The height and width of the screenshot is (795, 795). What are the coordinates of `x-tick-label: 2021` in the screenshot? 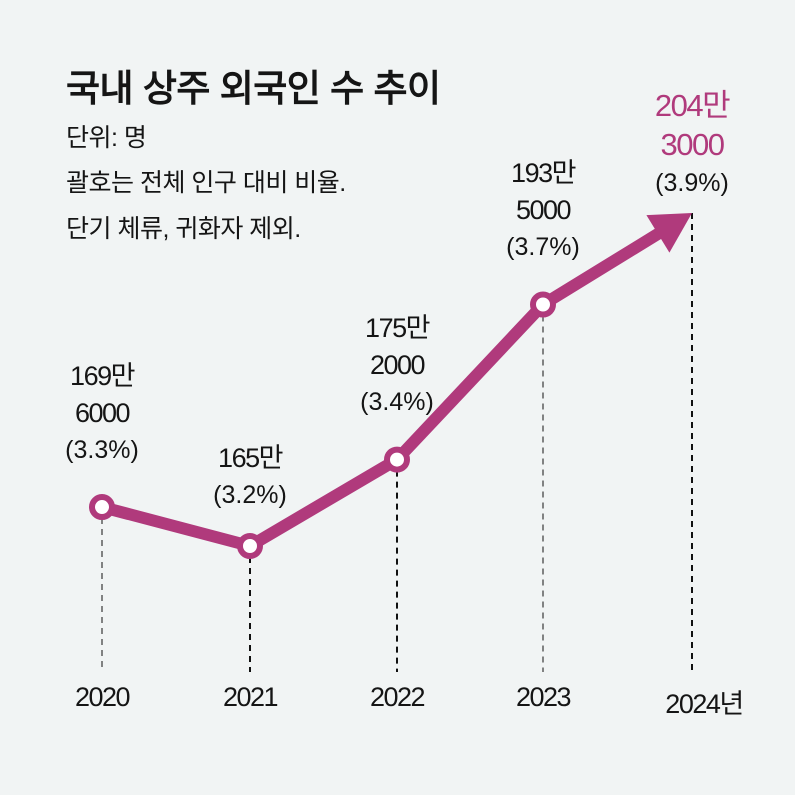 It's located at (250, 697).